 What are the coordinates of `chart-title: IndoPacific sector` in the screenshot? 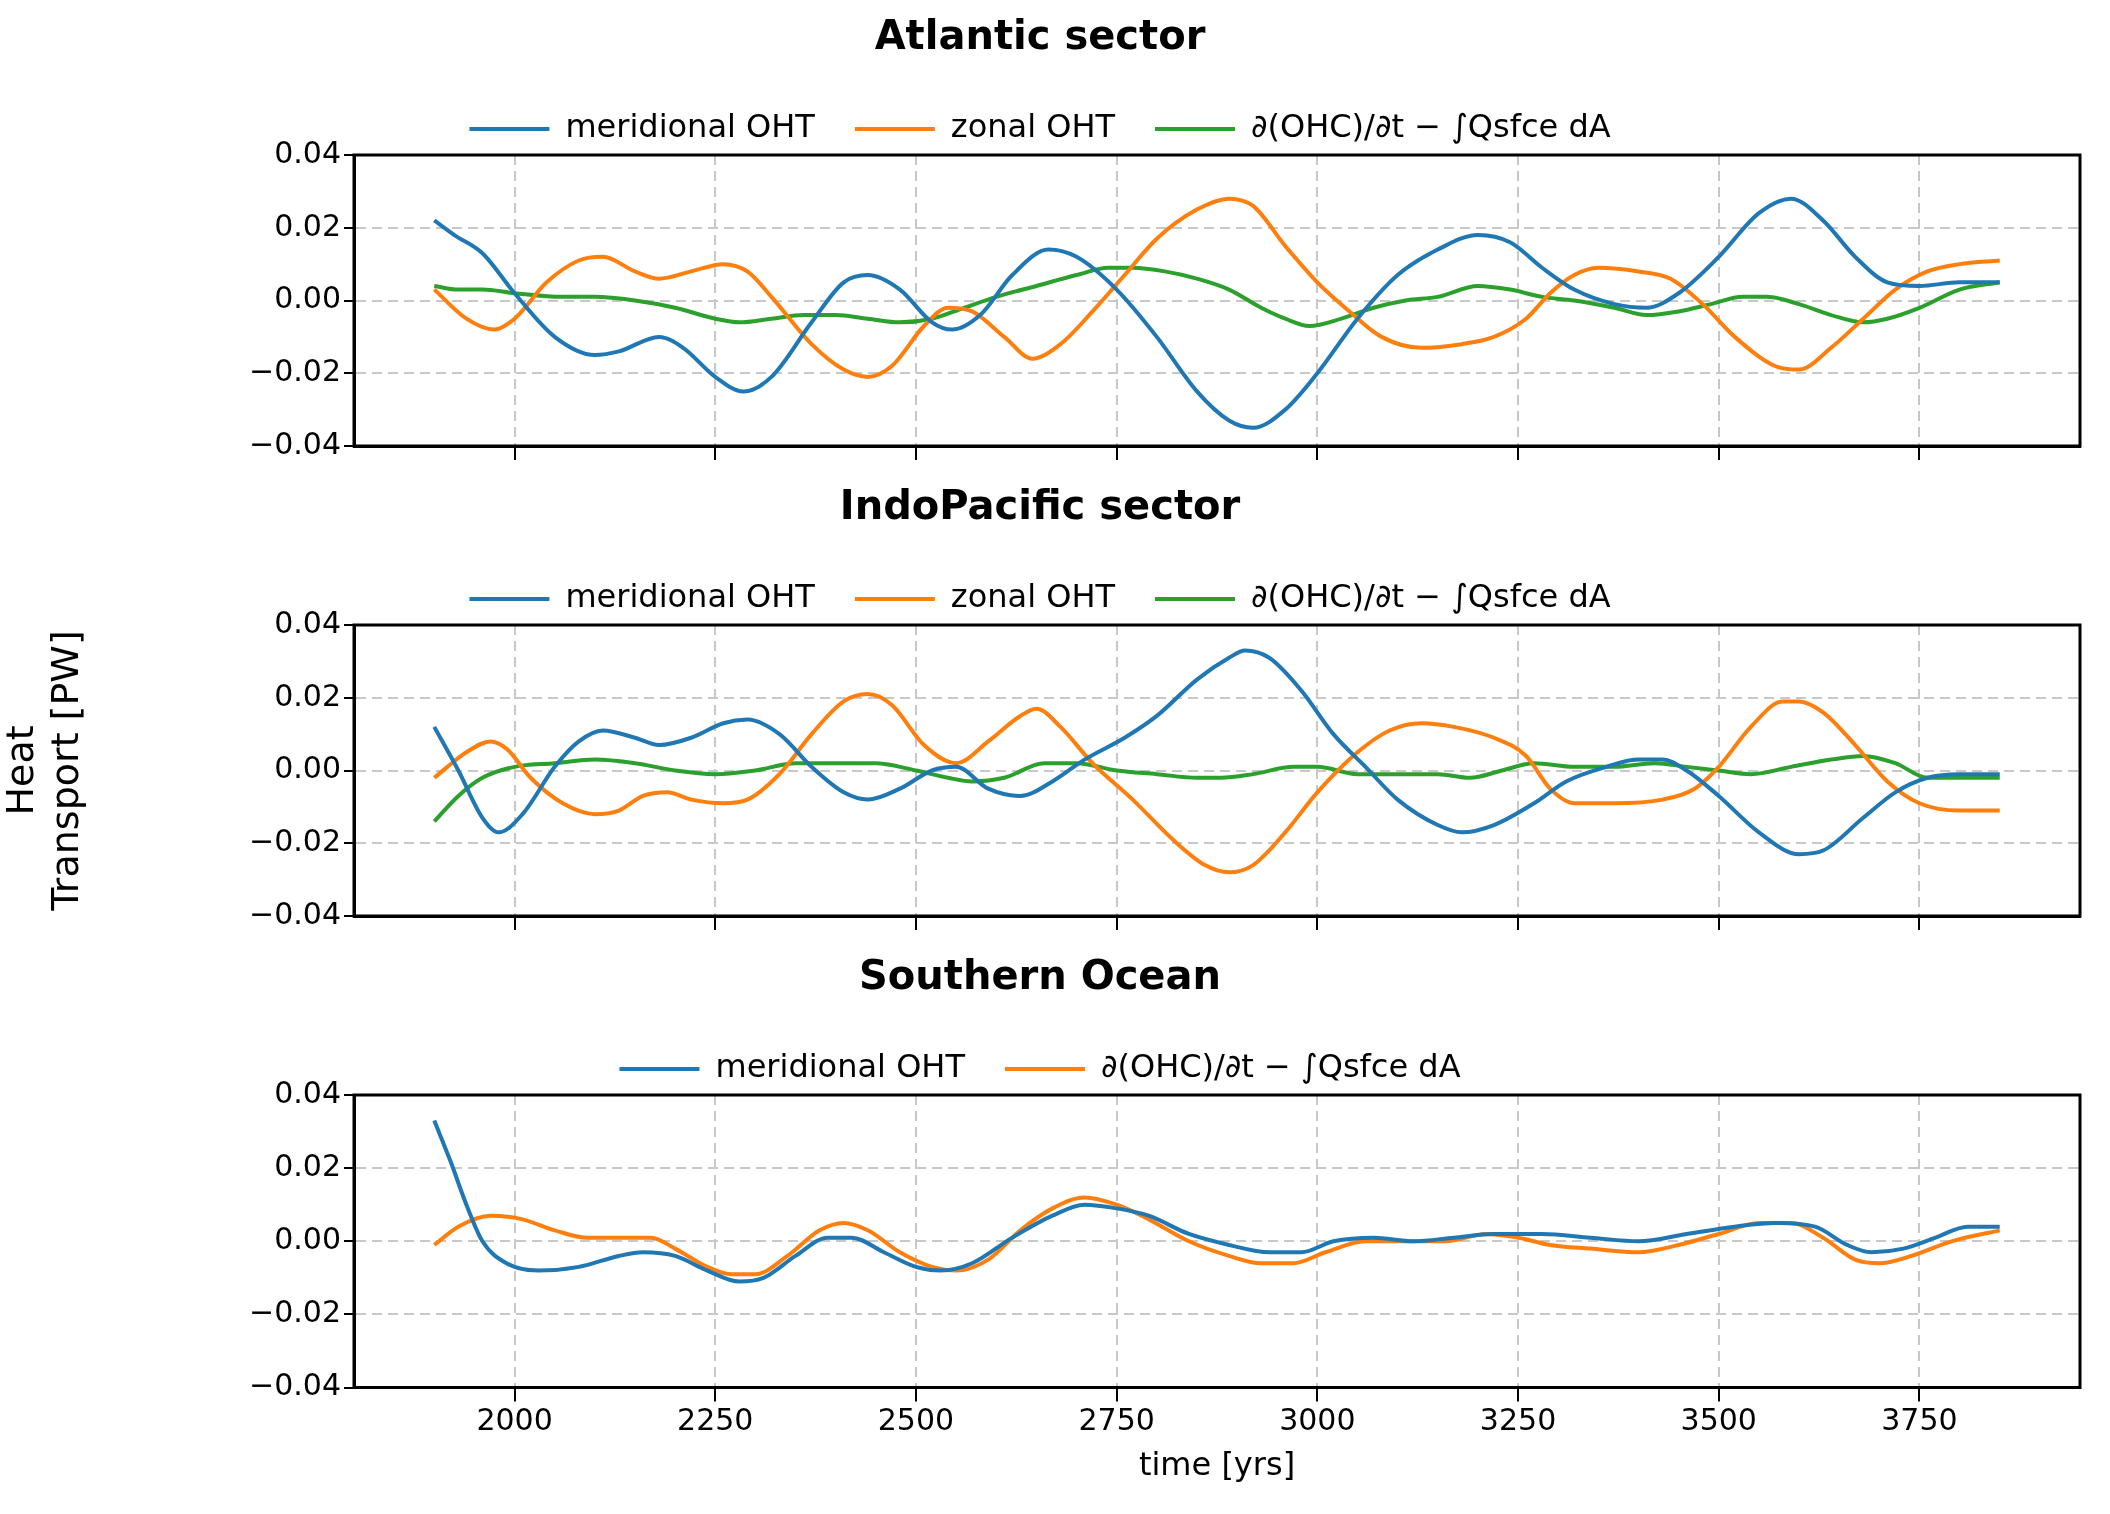 It's located at (1040, 505).